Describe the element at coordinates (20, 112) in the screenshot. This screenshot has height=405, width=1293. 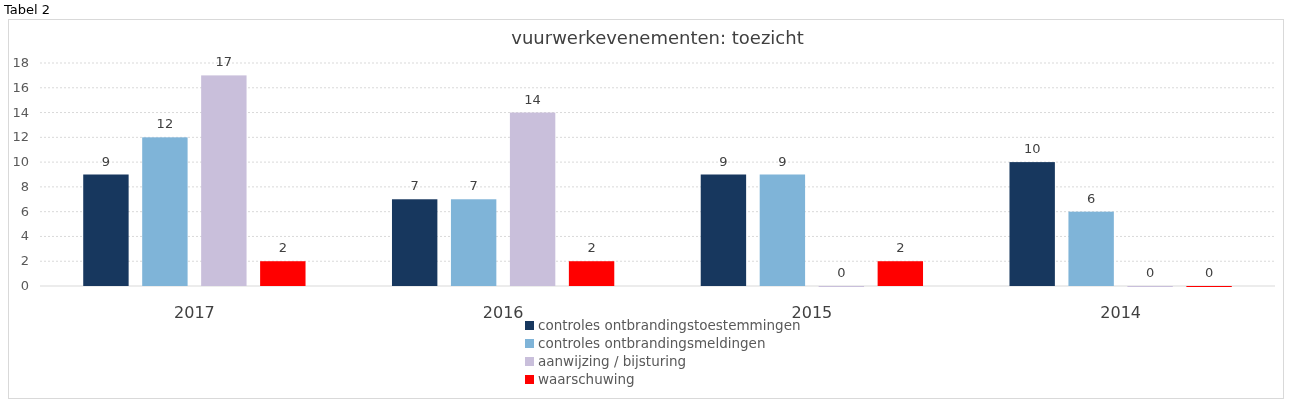
I see `y-tick-label: 14` at that location.